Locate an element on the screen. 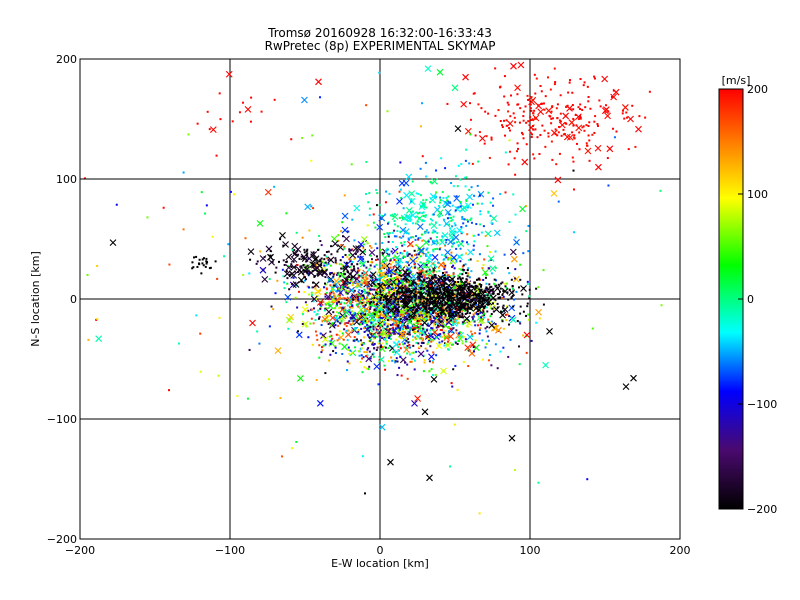  y-tick-label: −100 is located at coordinates (62, 419).